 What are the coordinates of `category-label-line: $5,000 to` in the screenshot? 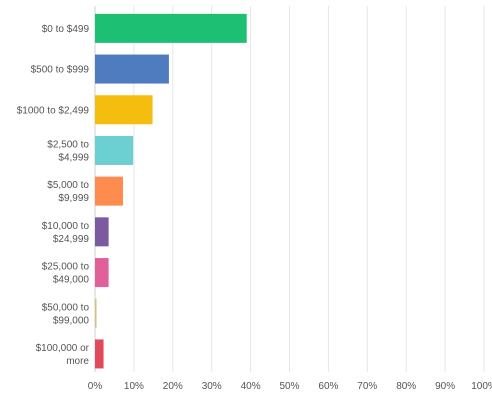 It's located at (68, 185).